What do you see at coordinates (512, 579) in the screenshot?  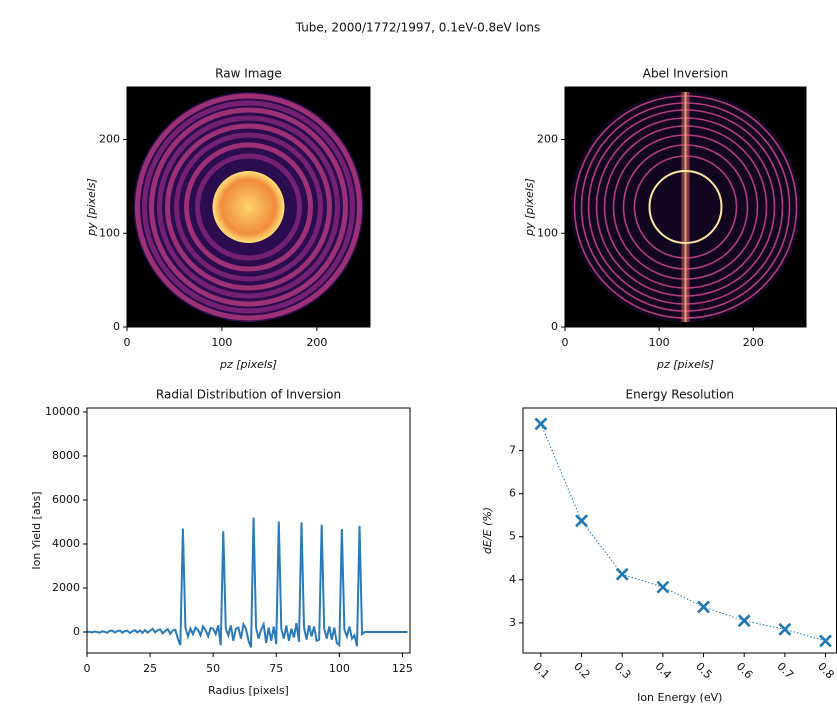 I see `y-tick-label: 4` at bounding box center [512, 579].